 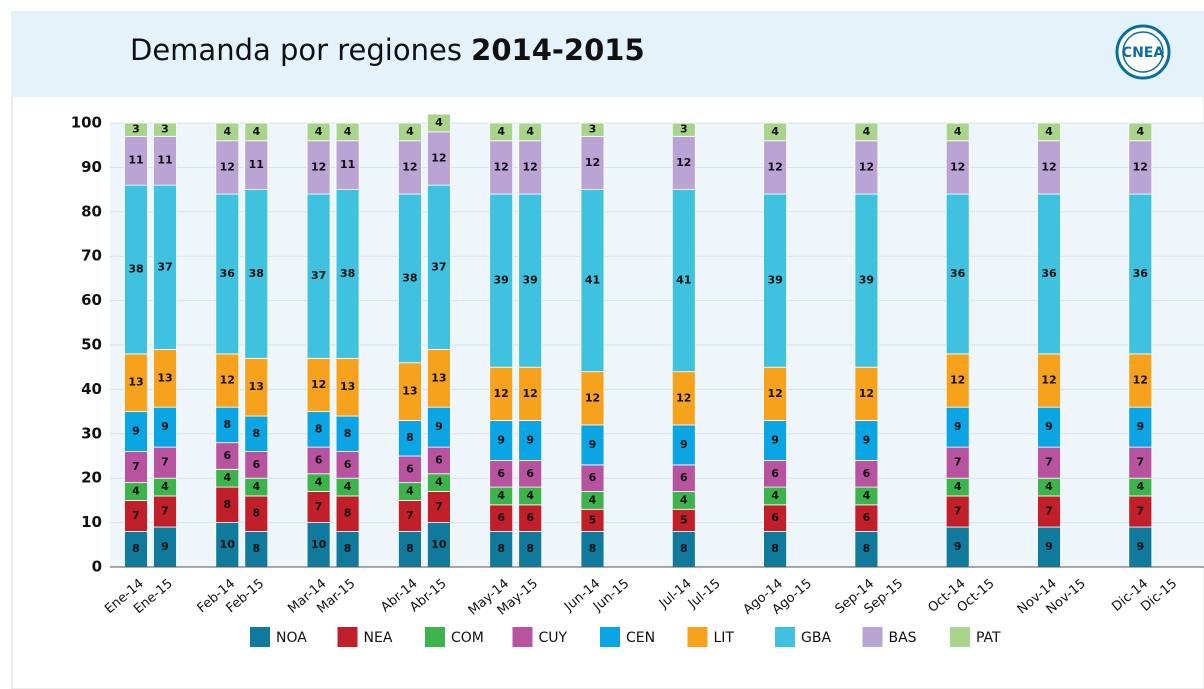 I want to click on legend-label: NOA, so click(x=291, y=638).